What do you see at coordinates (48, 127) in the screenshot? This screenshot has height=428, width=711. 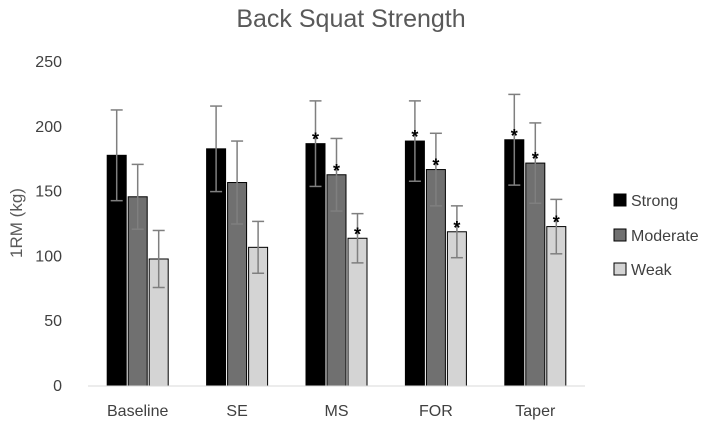 I see `y-tick-label: 200` at bounding box center [48, 127].